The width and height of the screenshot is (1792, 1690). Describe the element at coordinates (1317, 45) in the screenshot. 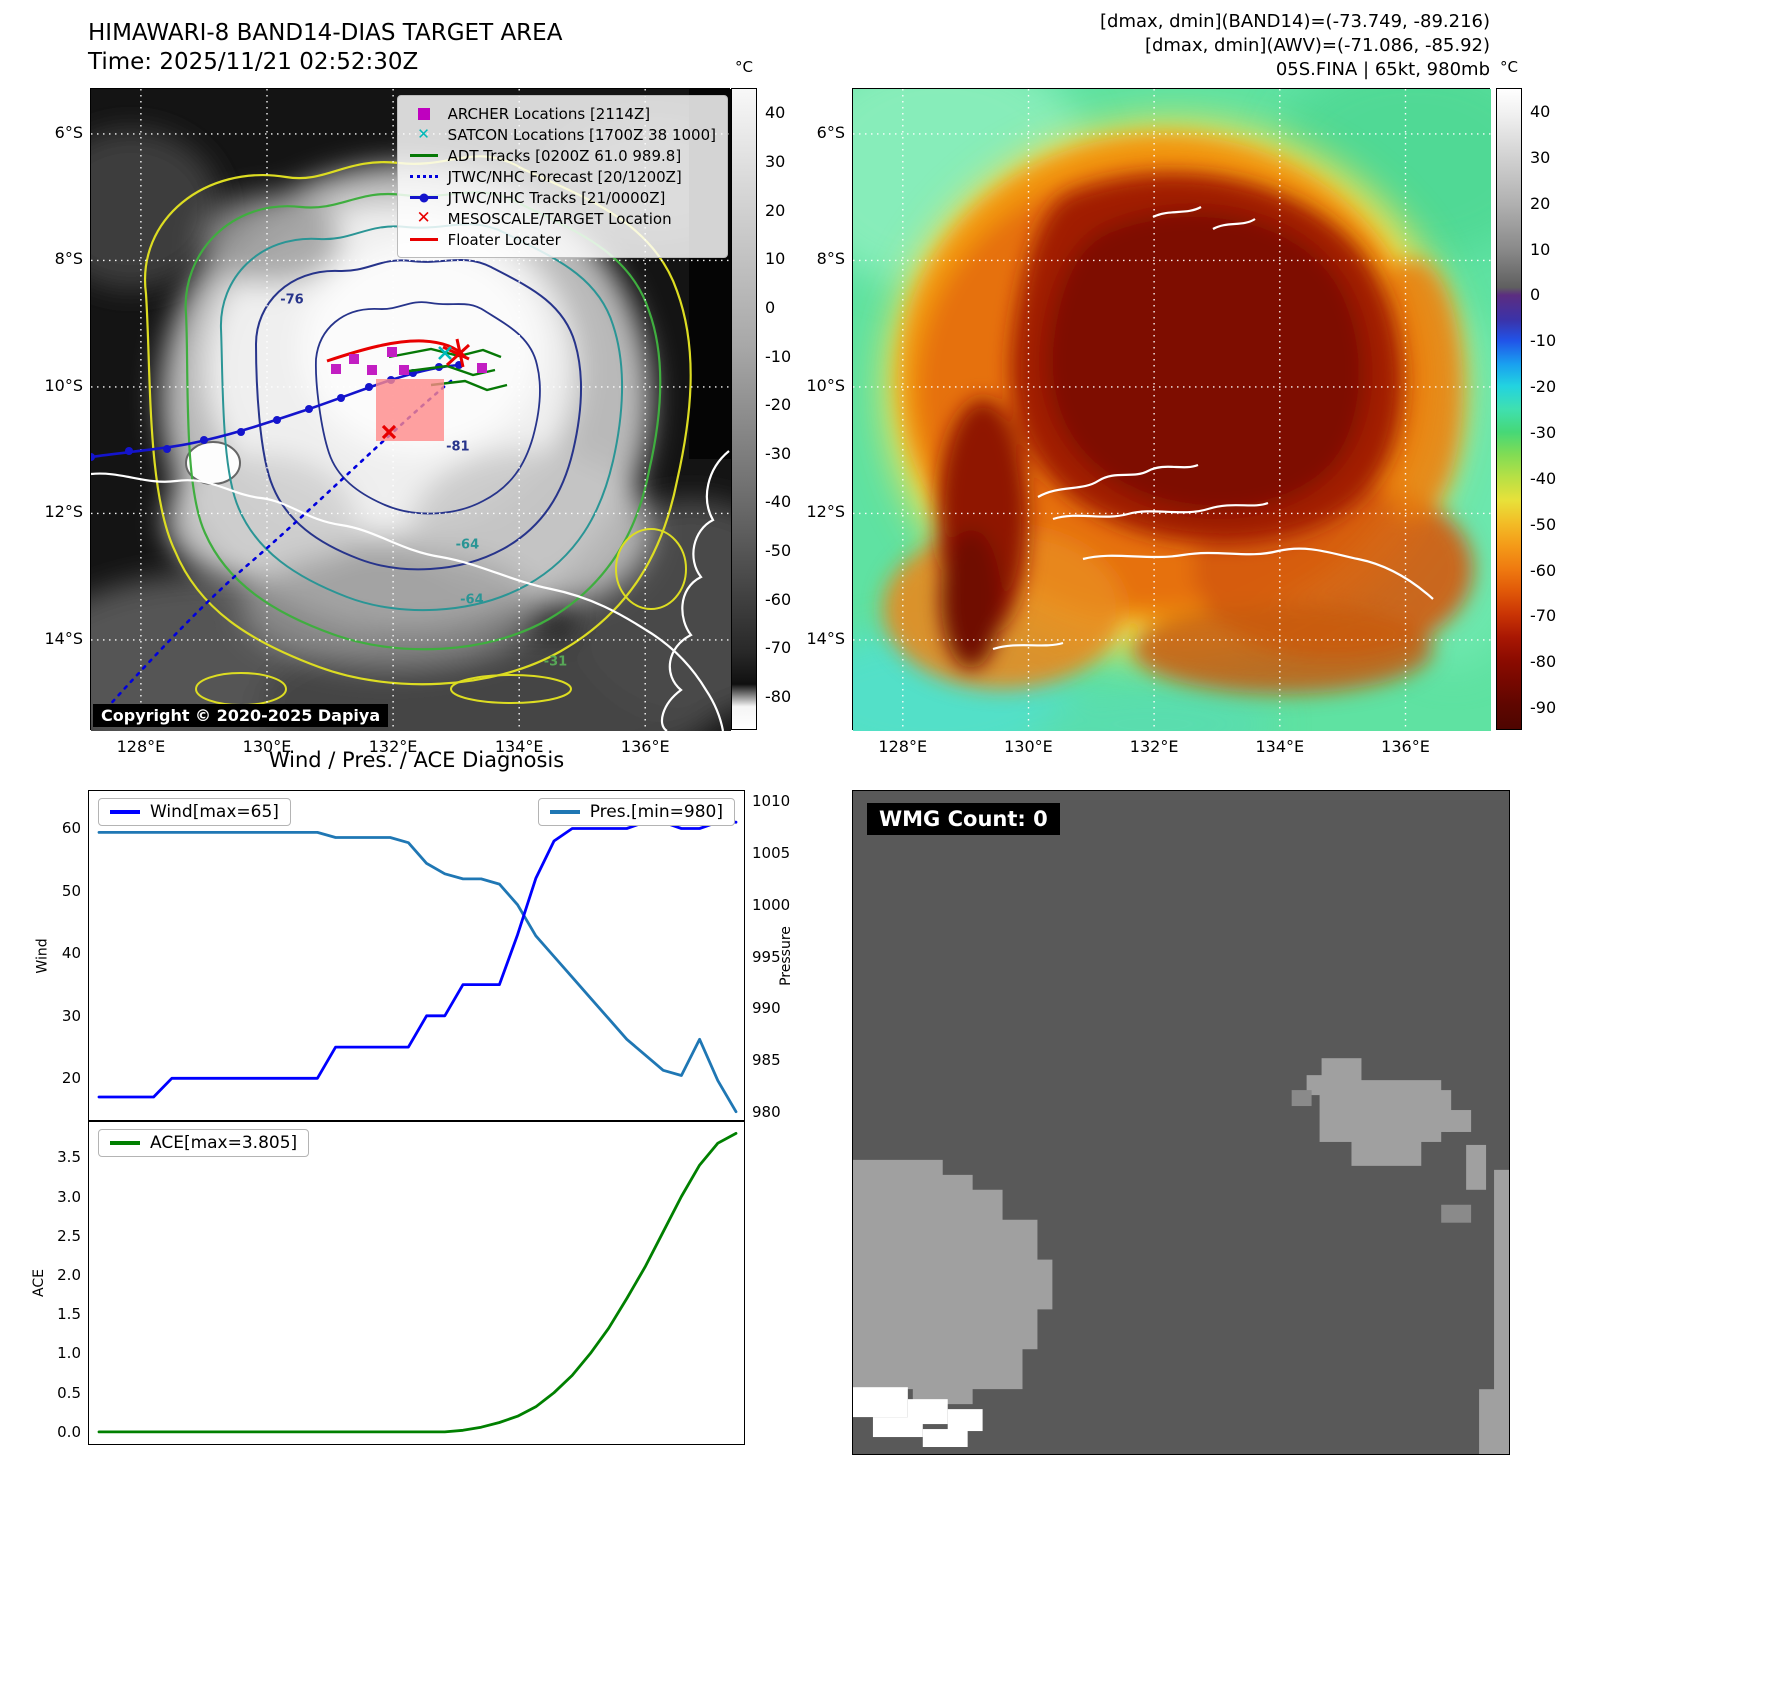

I see `header-line: [dmax, dmin](AWV)=(-71.086, -85.92)` at that location.